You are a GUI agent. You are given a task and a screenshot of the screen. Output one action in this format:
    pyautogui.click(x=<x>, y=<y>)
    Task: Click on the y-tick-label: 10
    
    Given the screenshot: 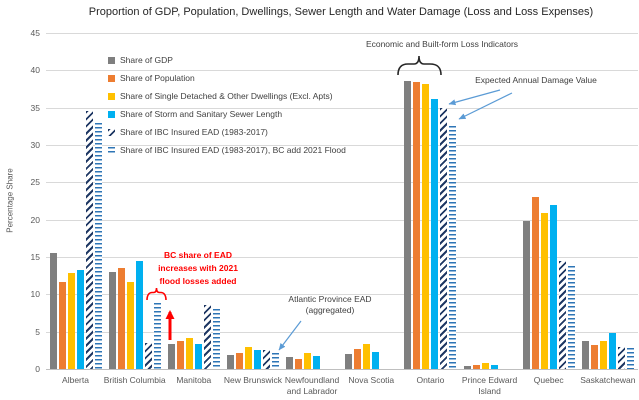 What is the action you would take?
    pyautogui.click(x=35, y=294)
    